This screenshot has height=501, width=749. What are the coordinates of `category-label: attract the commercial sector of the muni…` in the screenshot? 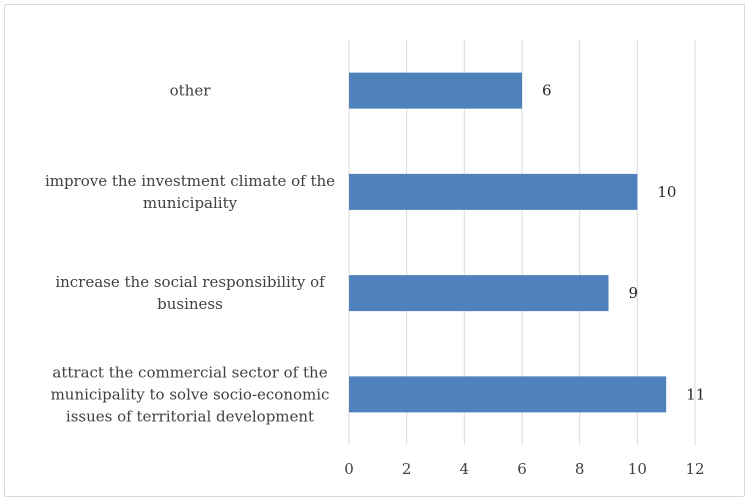 It's located at (190, 394).